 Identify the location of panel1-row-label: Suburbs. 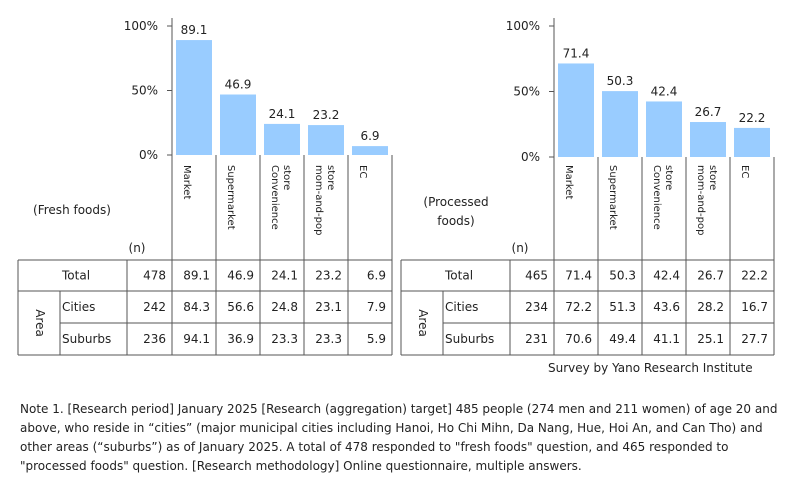
(86, 339).